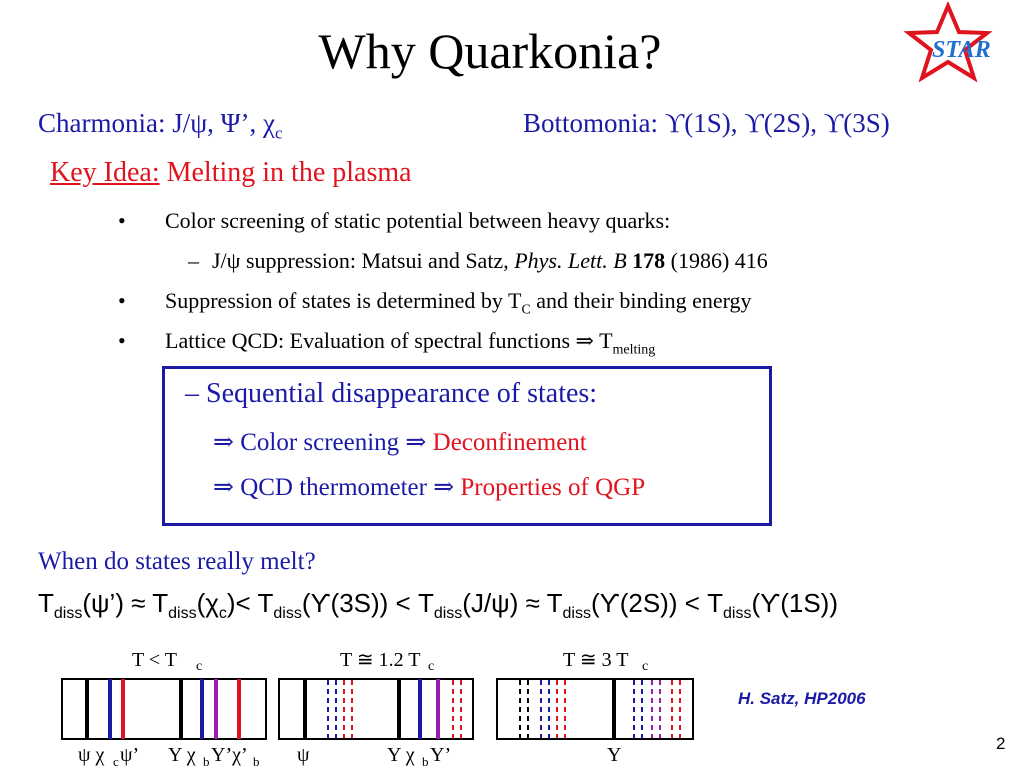 This screenshot has height=773, width=1024. Describe the element at coordinates (645, 666) in the screenshot. I see `panel-3-temp-sub: c` at that location.